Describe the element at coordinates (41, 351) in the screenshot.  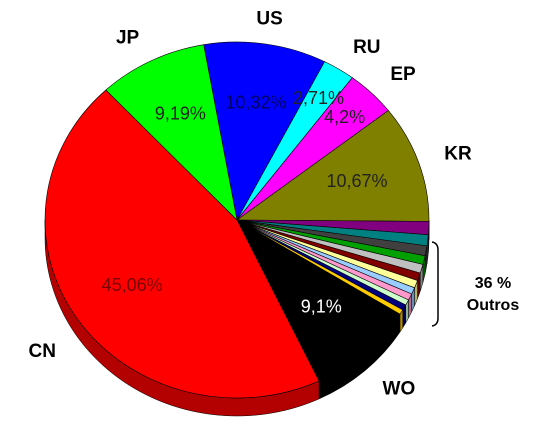
I see `slice-label: CN` at that location.